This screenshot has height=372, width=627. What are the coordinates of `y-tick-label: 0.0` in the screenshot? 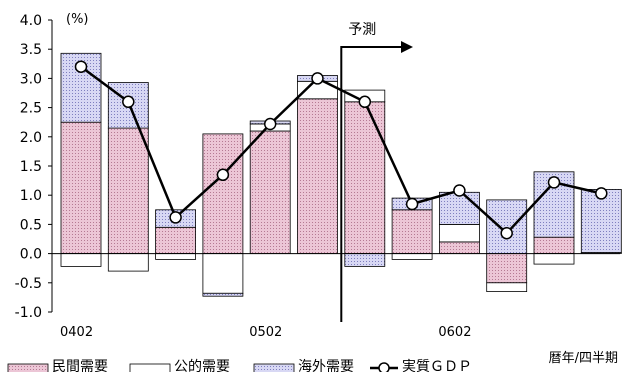 It's located at (31, 255).